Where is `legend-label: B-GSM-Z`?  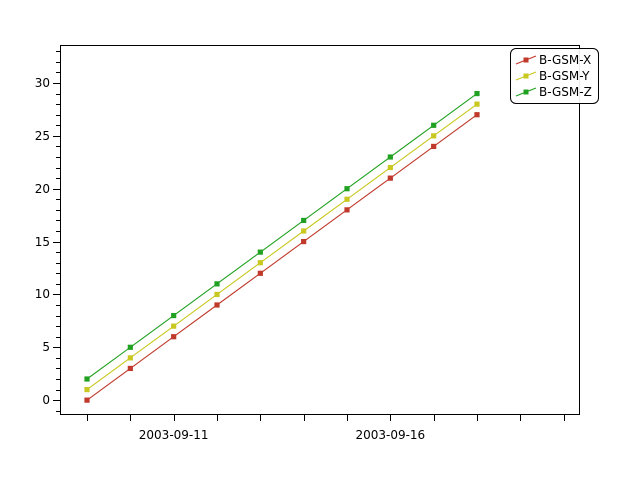
legend-label: B-GSM-Z is located at coordinates (565, 92).